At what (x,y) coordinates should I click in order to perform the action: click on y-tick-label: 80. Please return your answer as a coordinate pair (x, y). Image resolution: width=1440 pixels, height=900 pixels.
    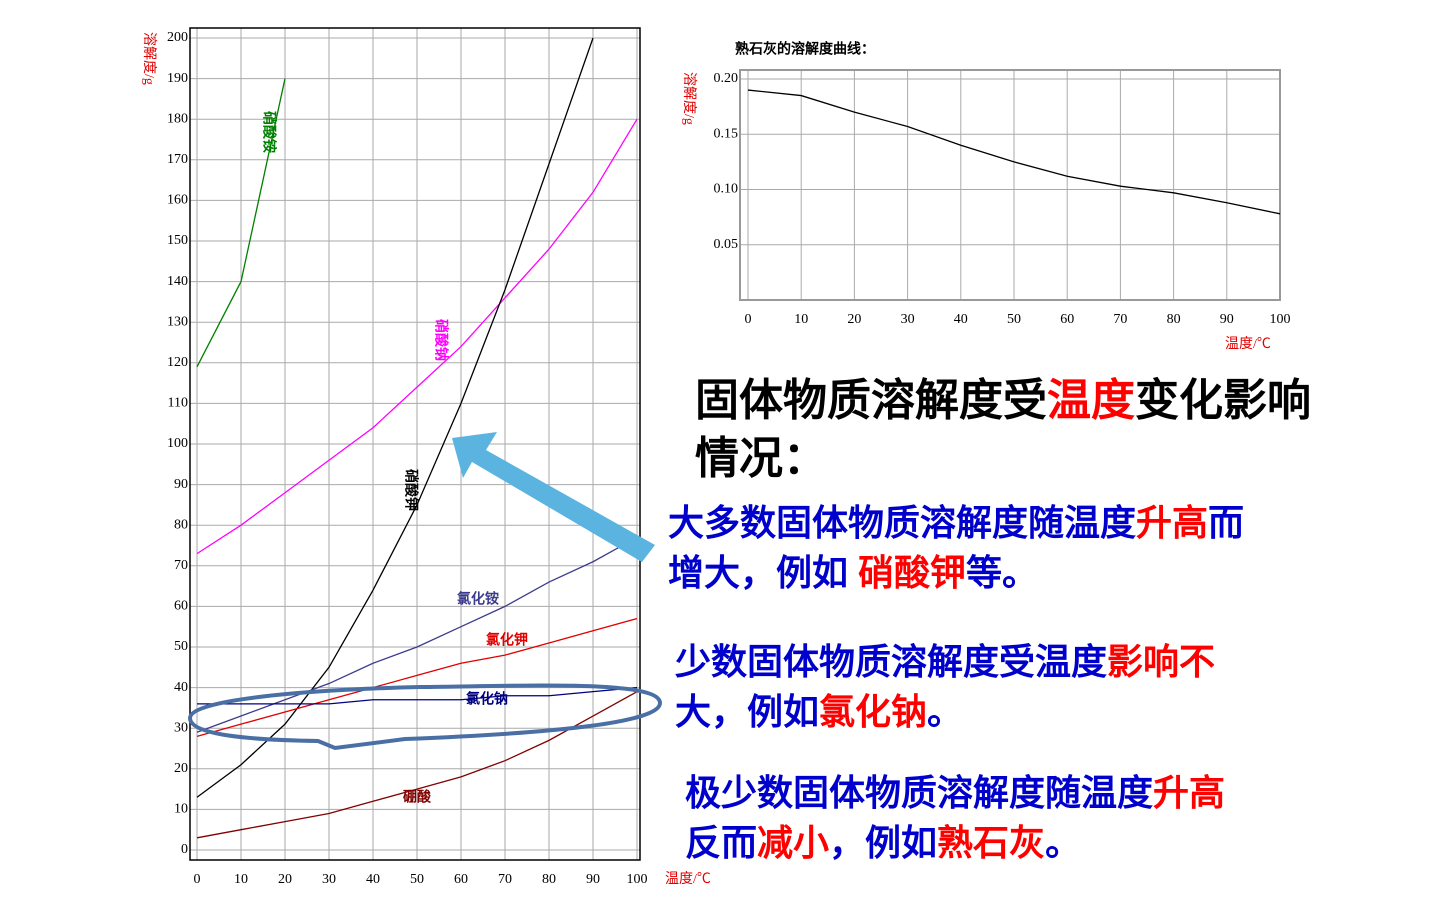
    Looking at the image, I should click on (181, 524).